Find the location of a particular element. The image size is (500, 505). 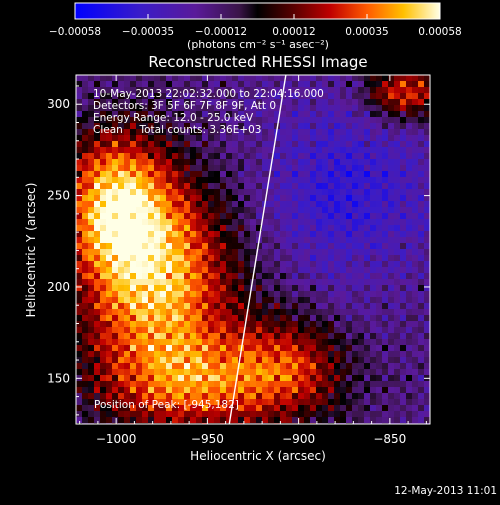

x-axis-label: Heliocentric X (arcsec) is located at coordinates (258, 456).